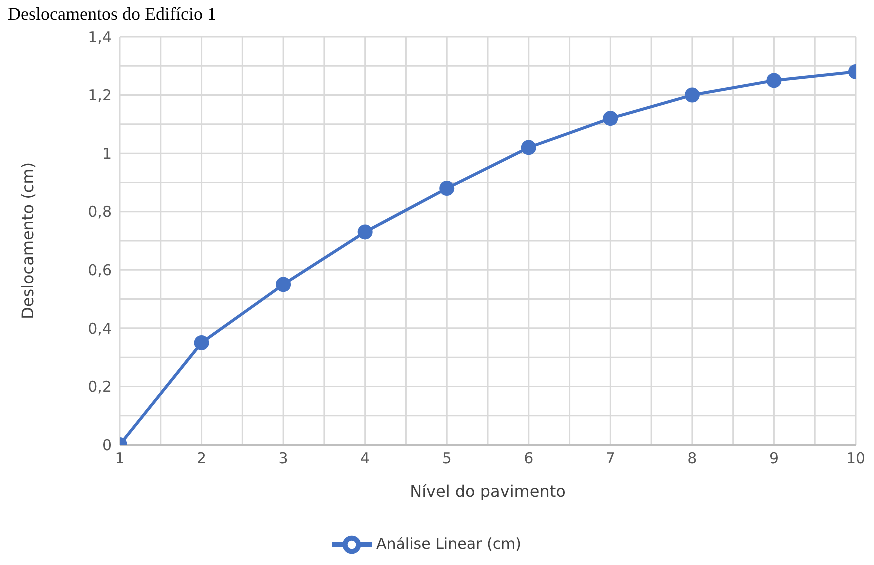  What do you see at coordinates (488, 491) in the screenshot?
I see `x-axis-title: Nível do pavimento` at bounding box center [488, 491].